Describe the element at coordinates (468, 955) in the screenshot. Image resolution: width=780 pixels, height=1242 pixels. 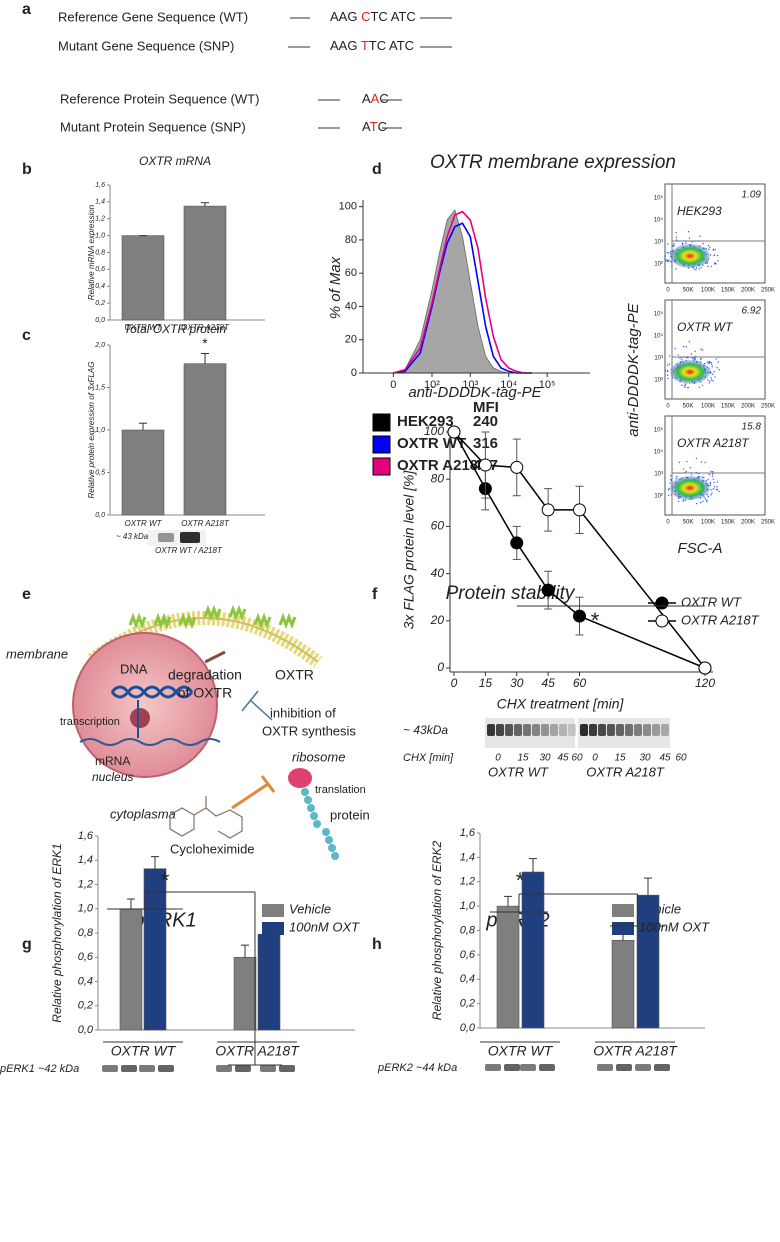
I see `y-tick-label: 0,6` at that location.